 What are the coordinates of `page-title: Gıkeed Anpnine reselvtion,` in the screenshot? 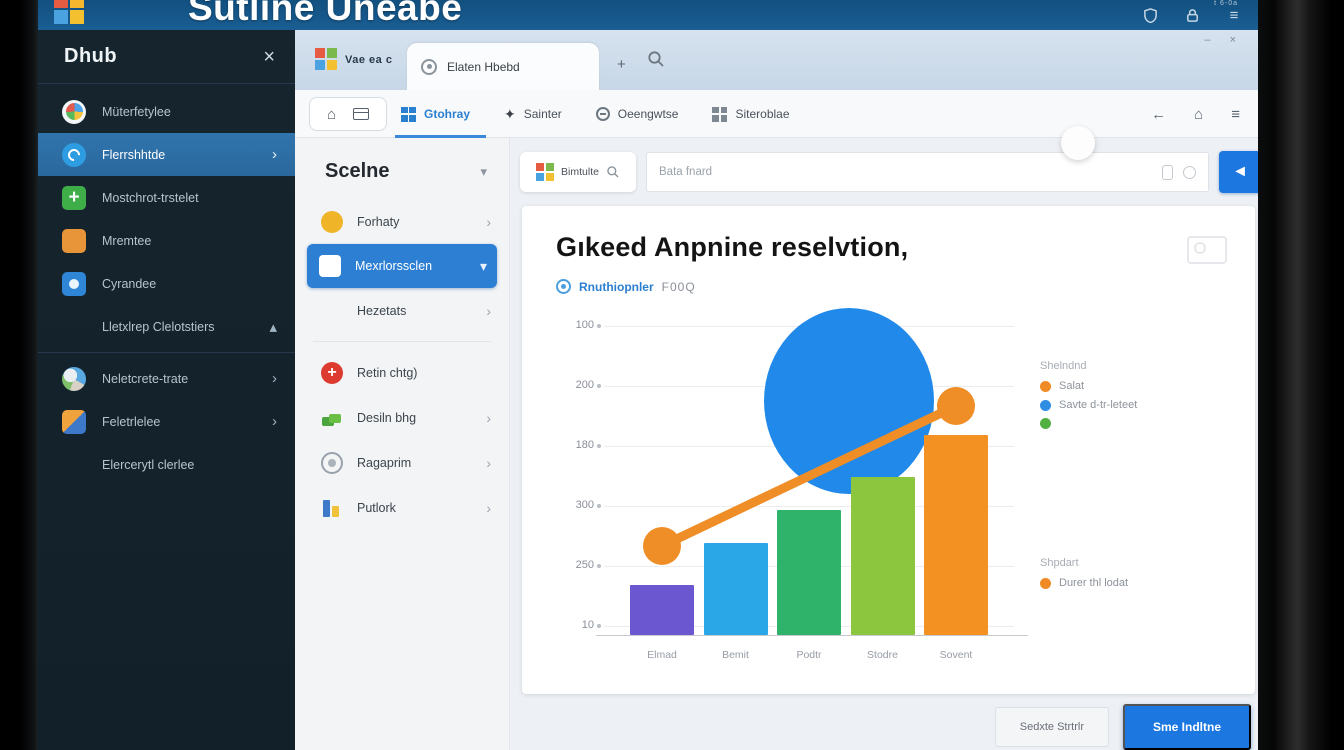 It's located at (732, 247).